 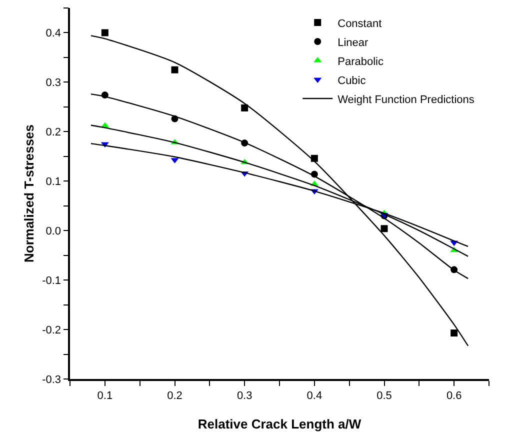 What do you see at coordinates (54, 132) in the screenshot?
I see `y-tick-label: 0.2` at bounding box center [54, 132].